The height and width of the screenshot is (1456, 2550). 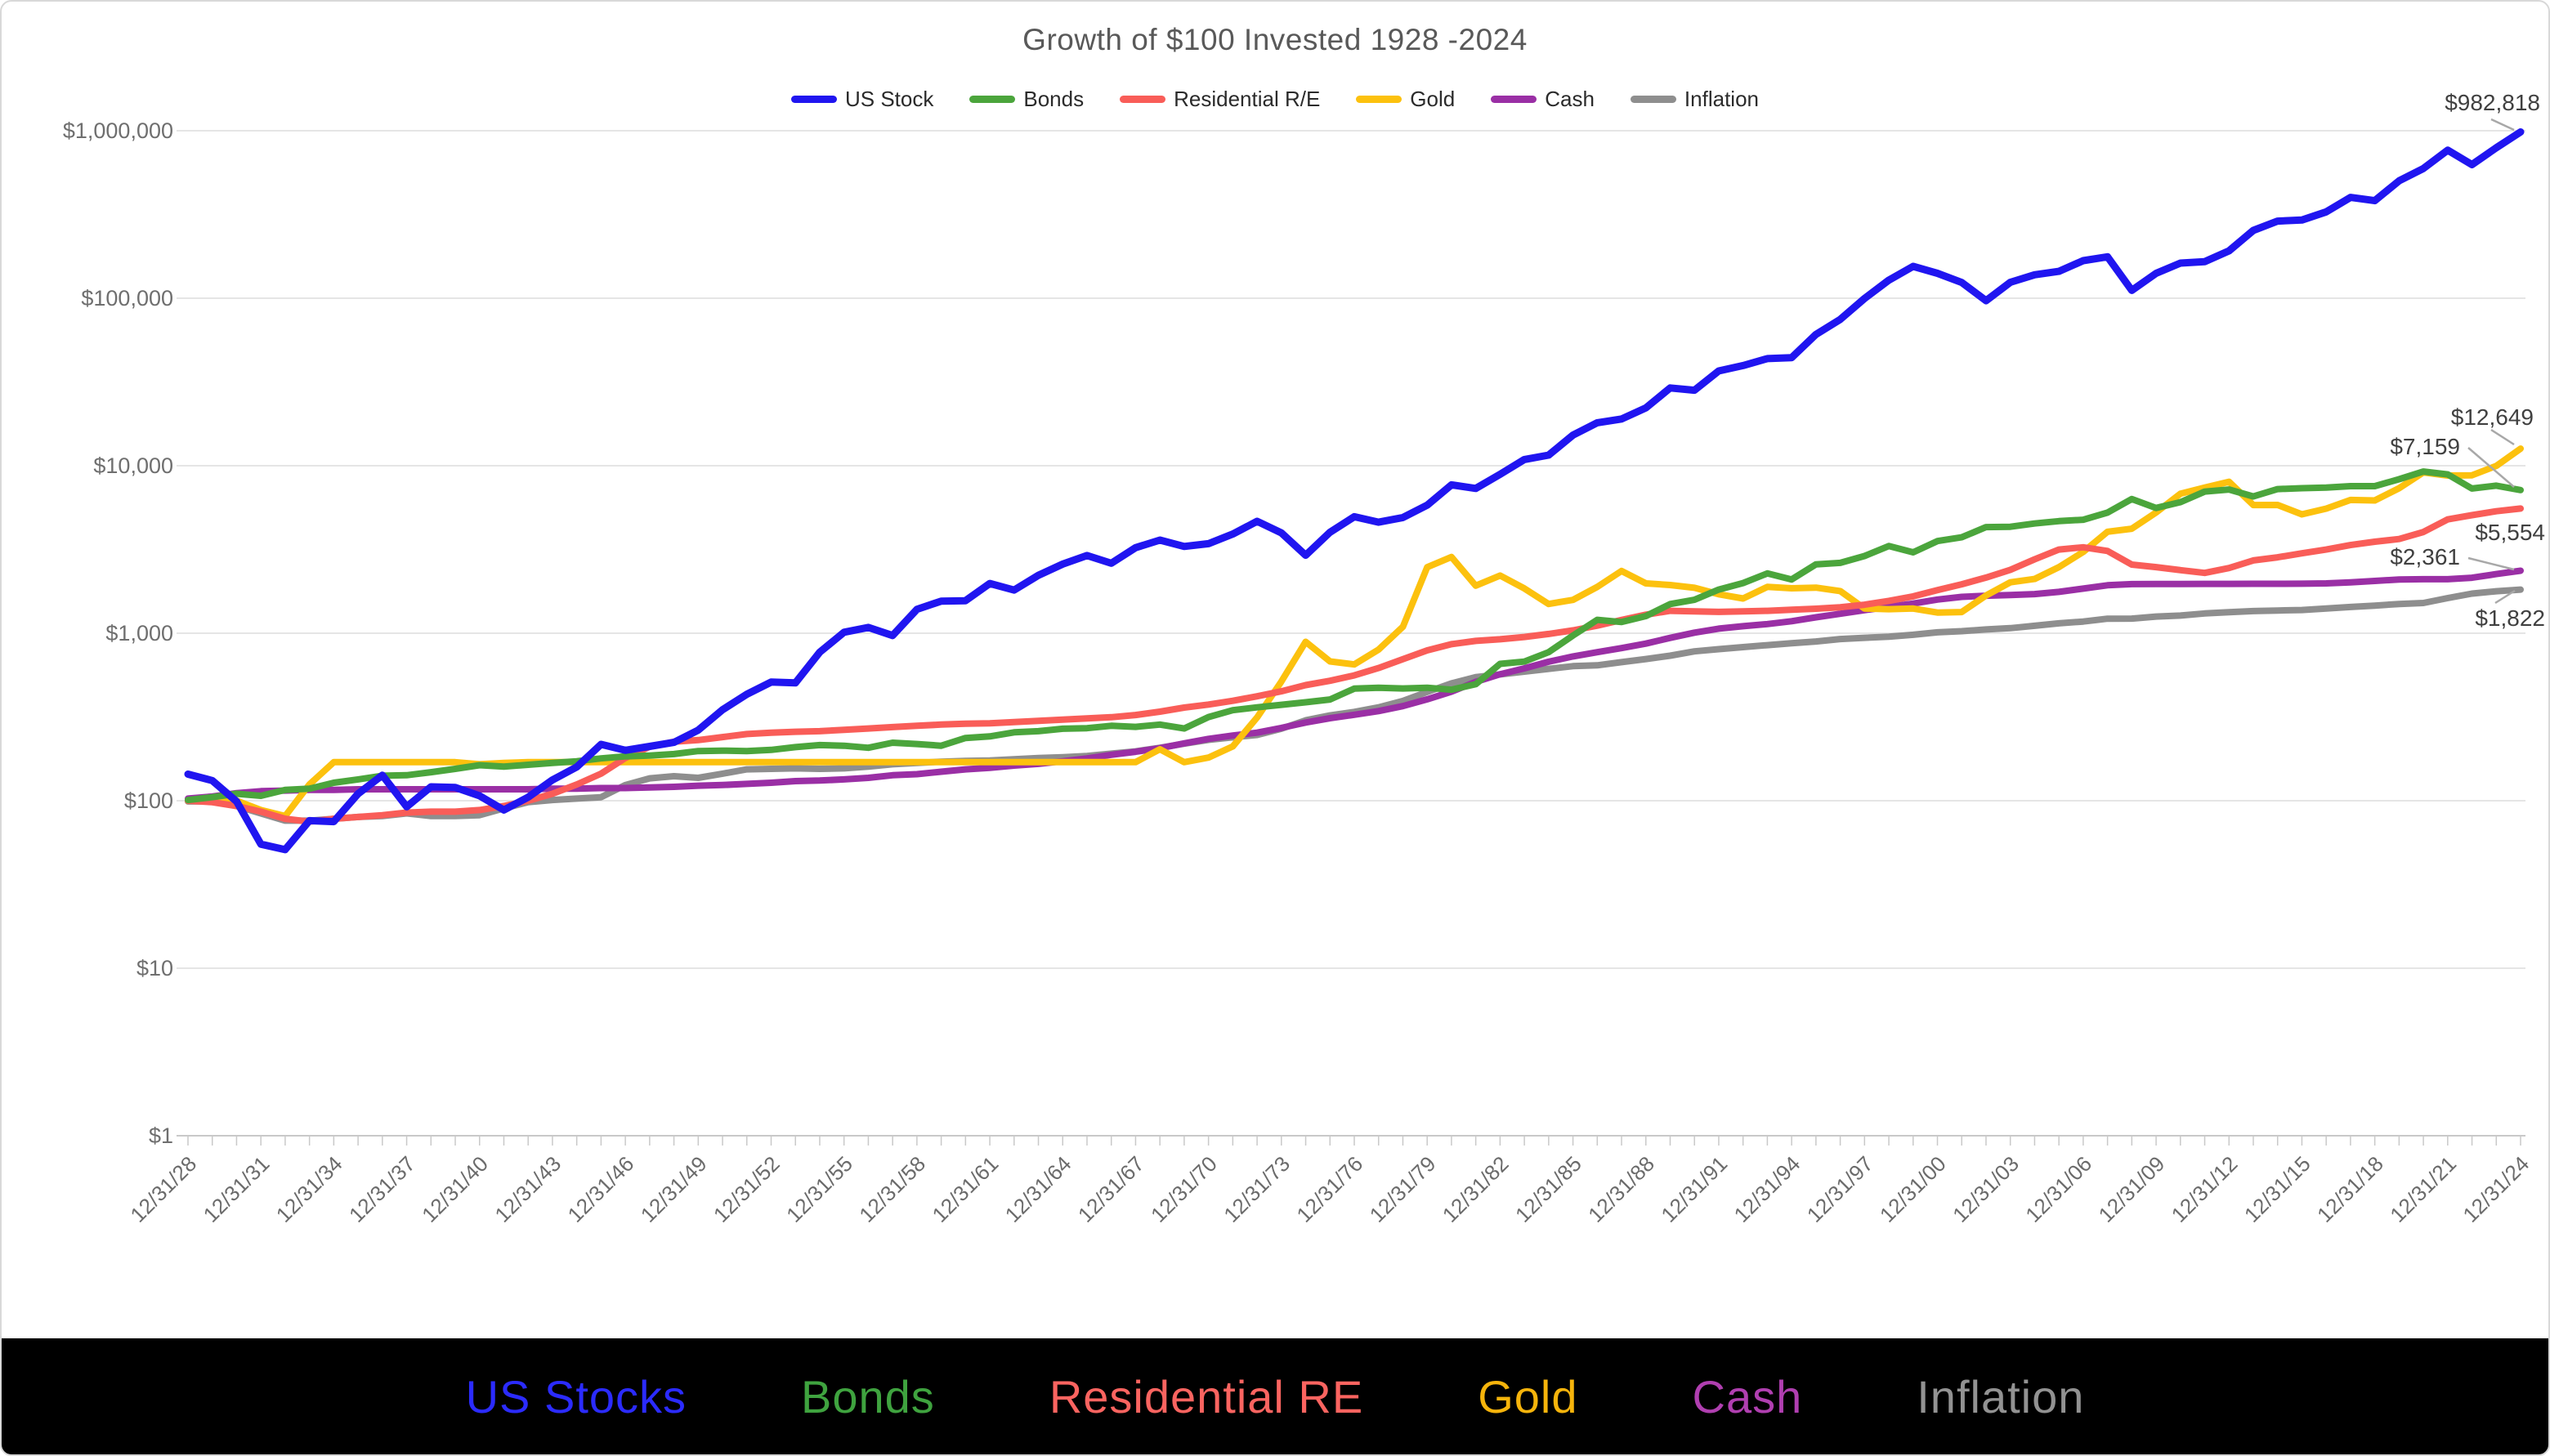 What do you see at coordinates (1206, 1396) in the screenshot?
I see `footer-item-residential-re: Residential RE` at bounding box center [1206, 1396].